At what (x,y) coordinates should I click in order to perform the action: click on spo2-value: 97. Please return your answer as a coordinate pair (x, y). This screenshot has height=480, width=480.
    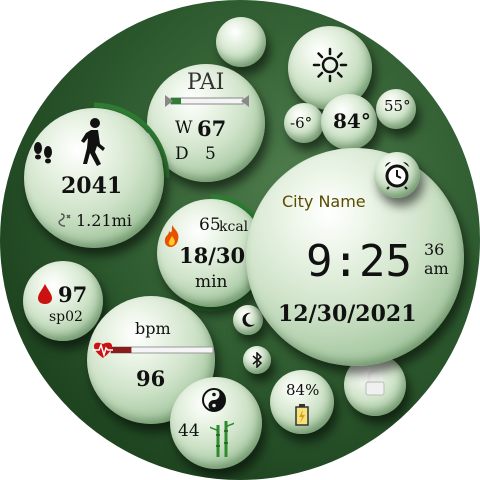
    Looking at the image, I should click on (73, 294).